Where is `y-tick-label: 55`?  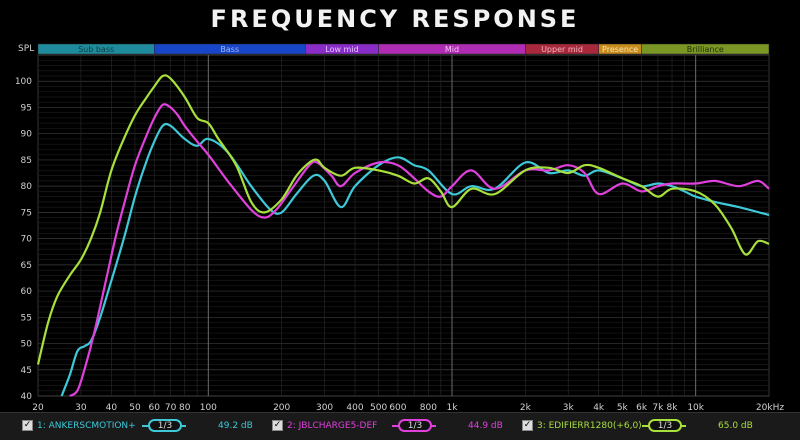
y-tick-label: 55 is located at coordinates (26, 318).